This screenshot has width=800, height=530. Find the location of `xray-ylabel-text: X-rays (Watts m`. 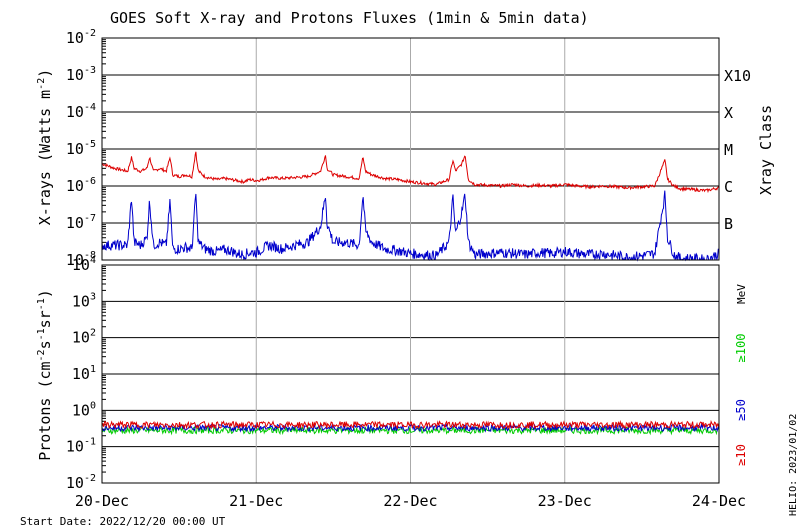

xray-ylabel-text: X-rays (Watts m is located at coordinates (45, 157).